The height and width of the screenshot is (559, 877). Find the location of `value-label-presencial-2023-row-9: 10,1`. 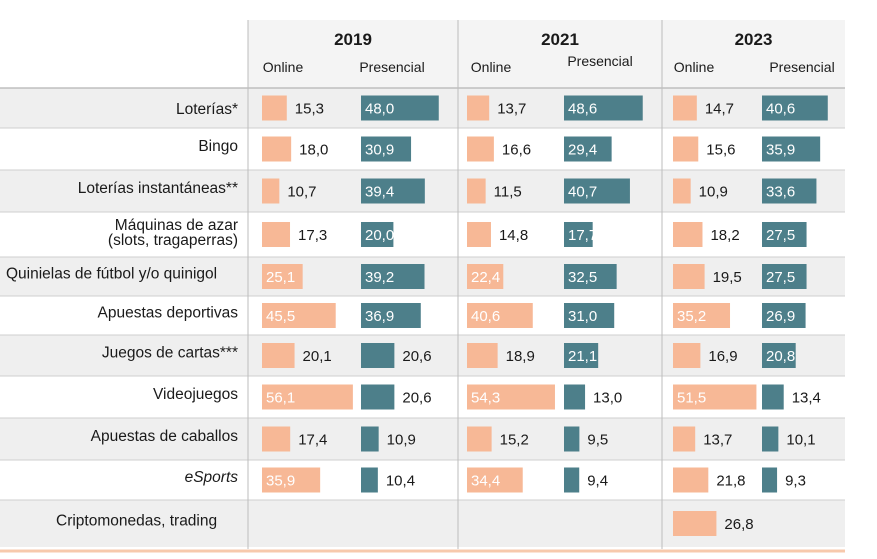

value-label-presencial-2023-row-9: 10,1 is located at coordinates (800, 440).